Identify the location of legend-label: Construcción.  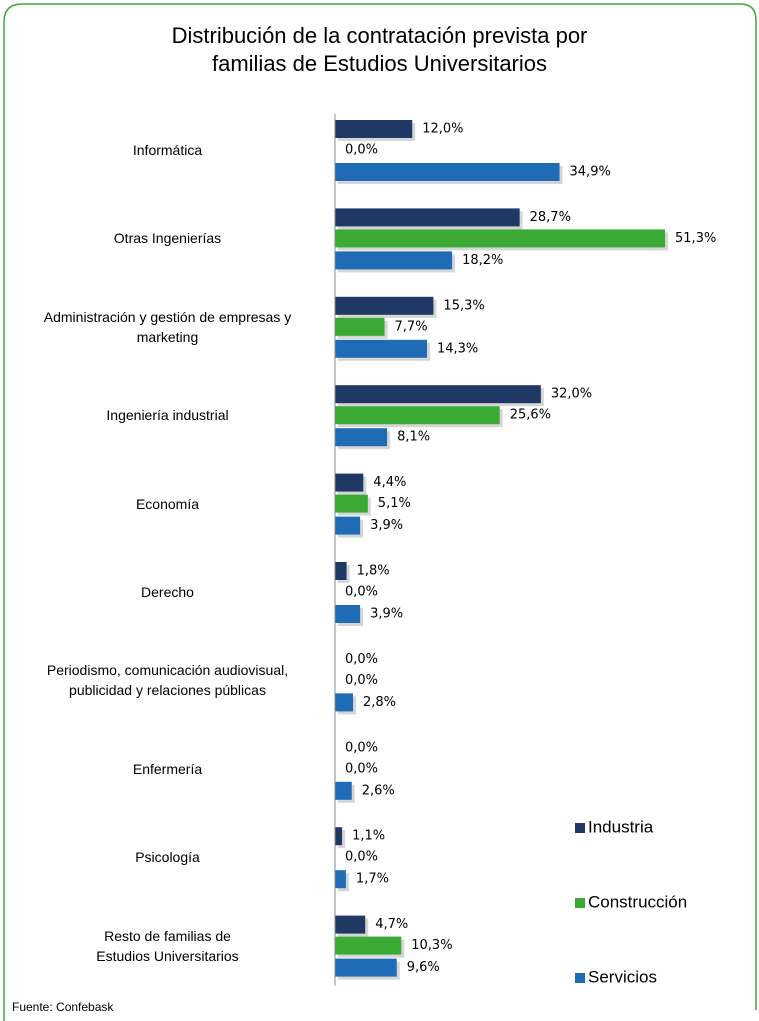
(637, 901).